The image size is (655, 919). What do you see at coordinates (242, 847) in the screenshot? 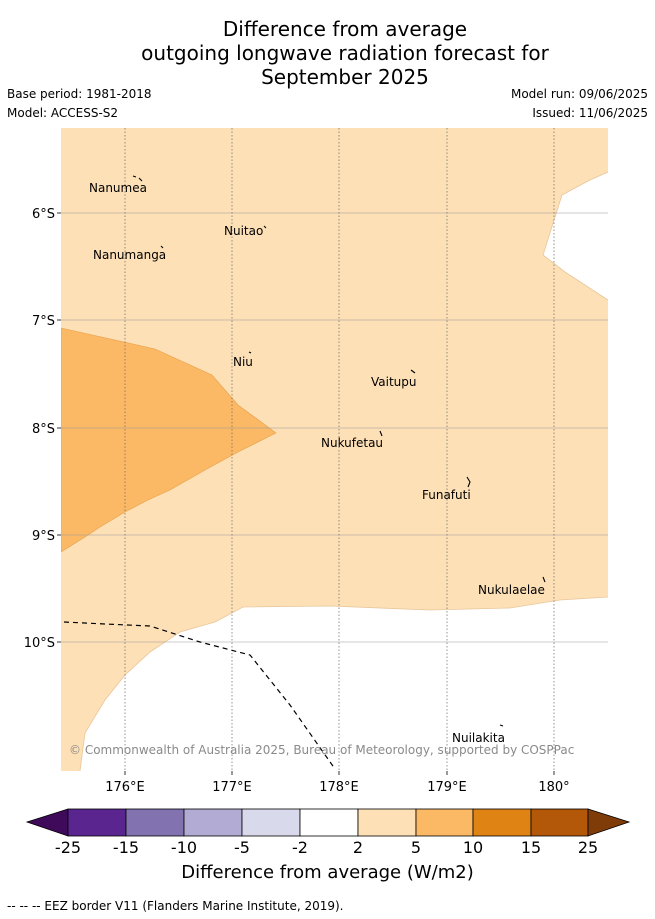
I see `colorbar-tick-4: -5` at bounding box center [242, 847].